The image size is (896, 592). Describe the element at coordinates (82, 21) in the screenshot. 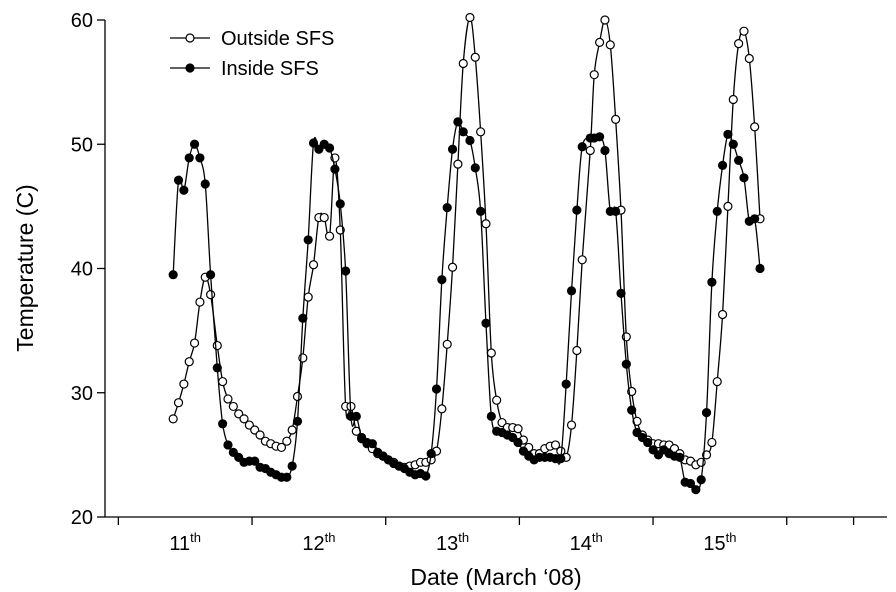

I see `y-tick-label: 60` at that location.